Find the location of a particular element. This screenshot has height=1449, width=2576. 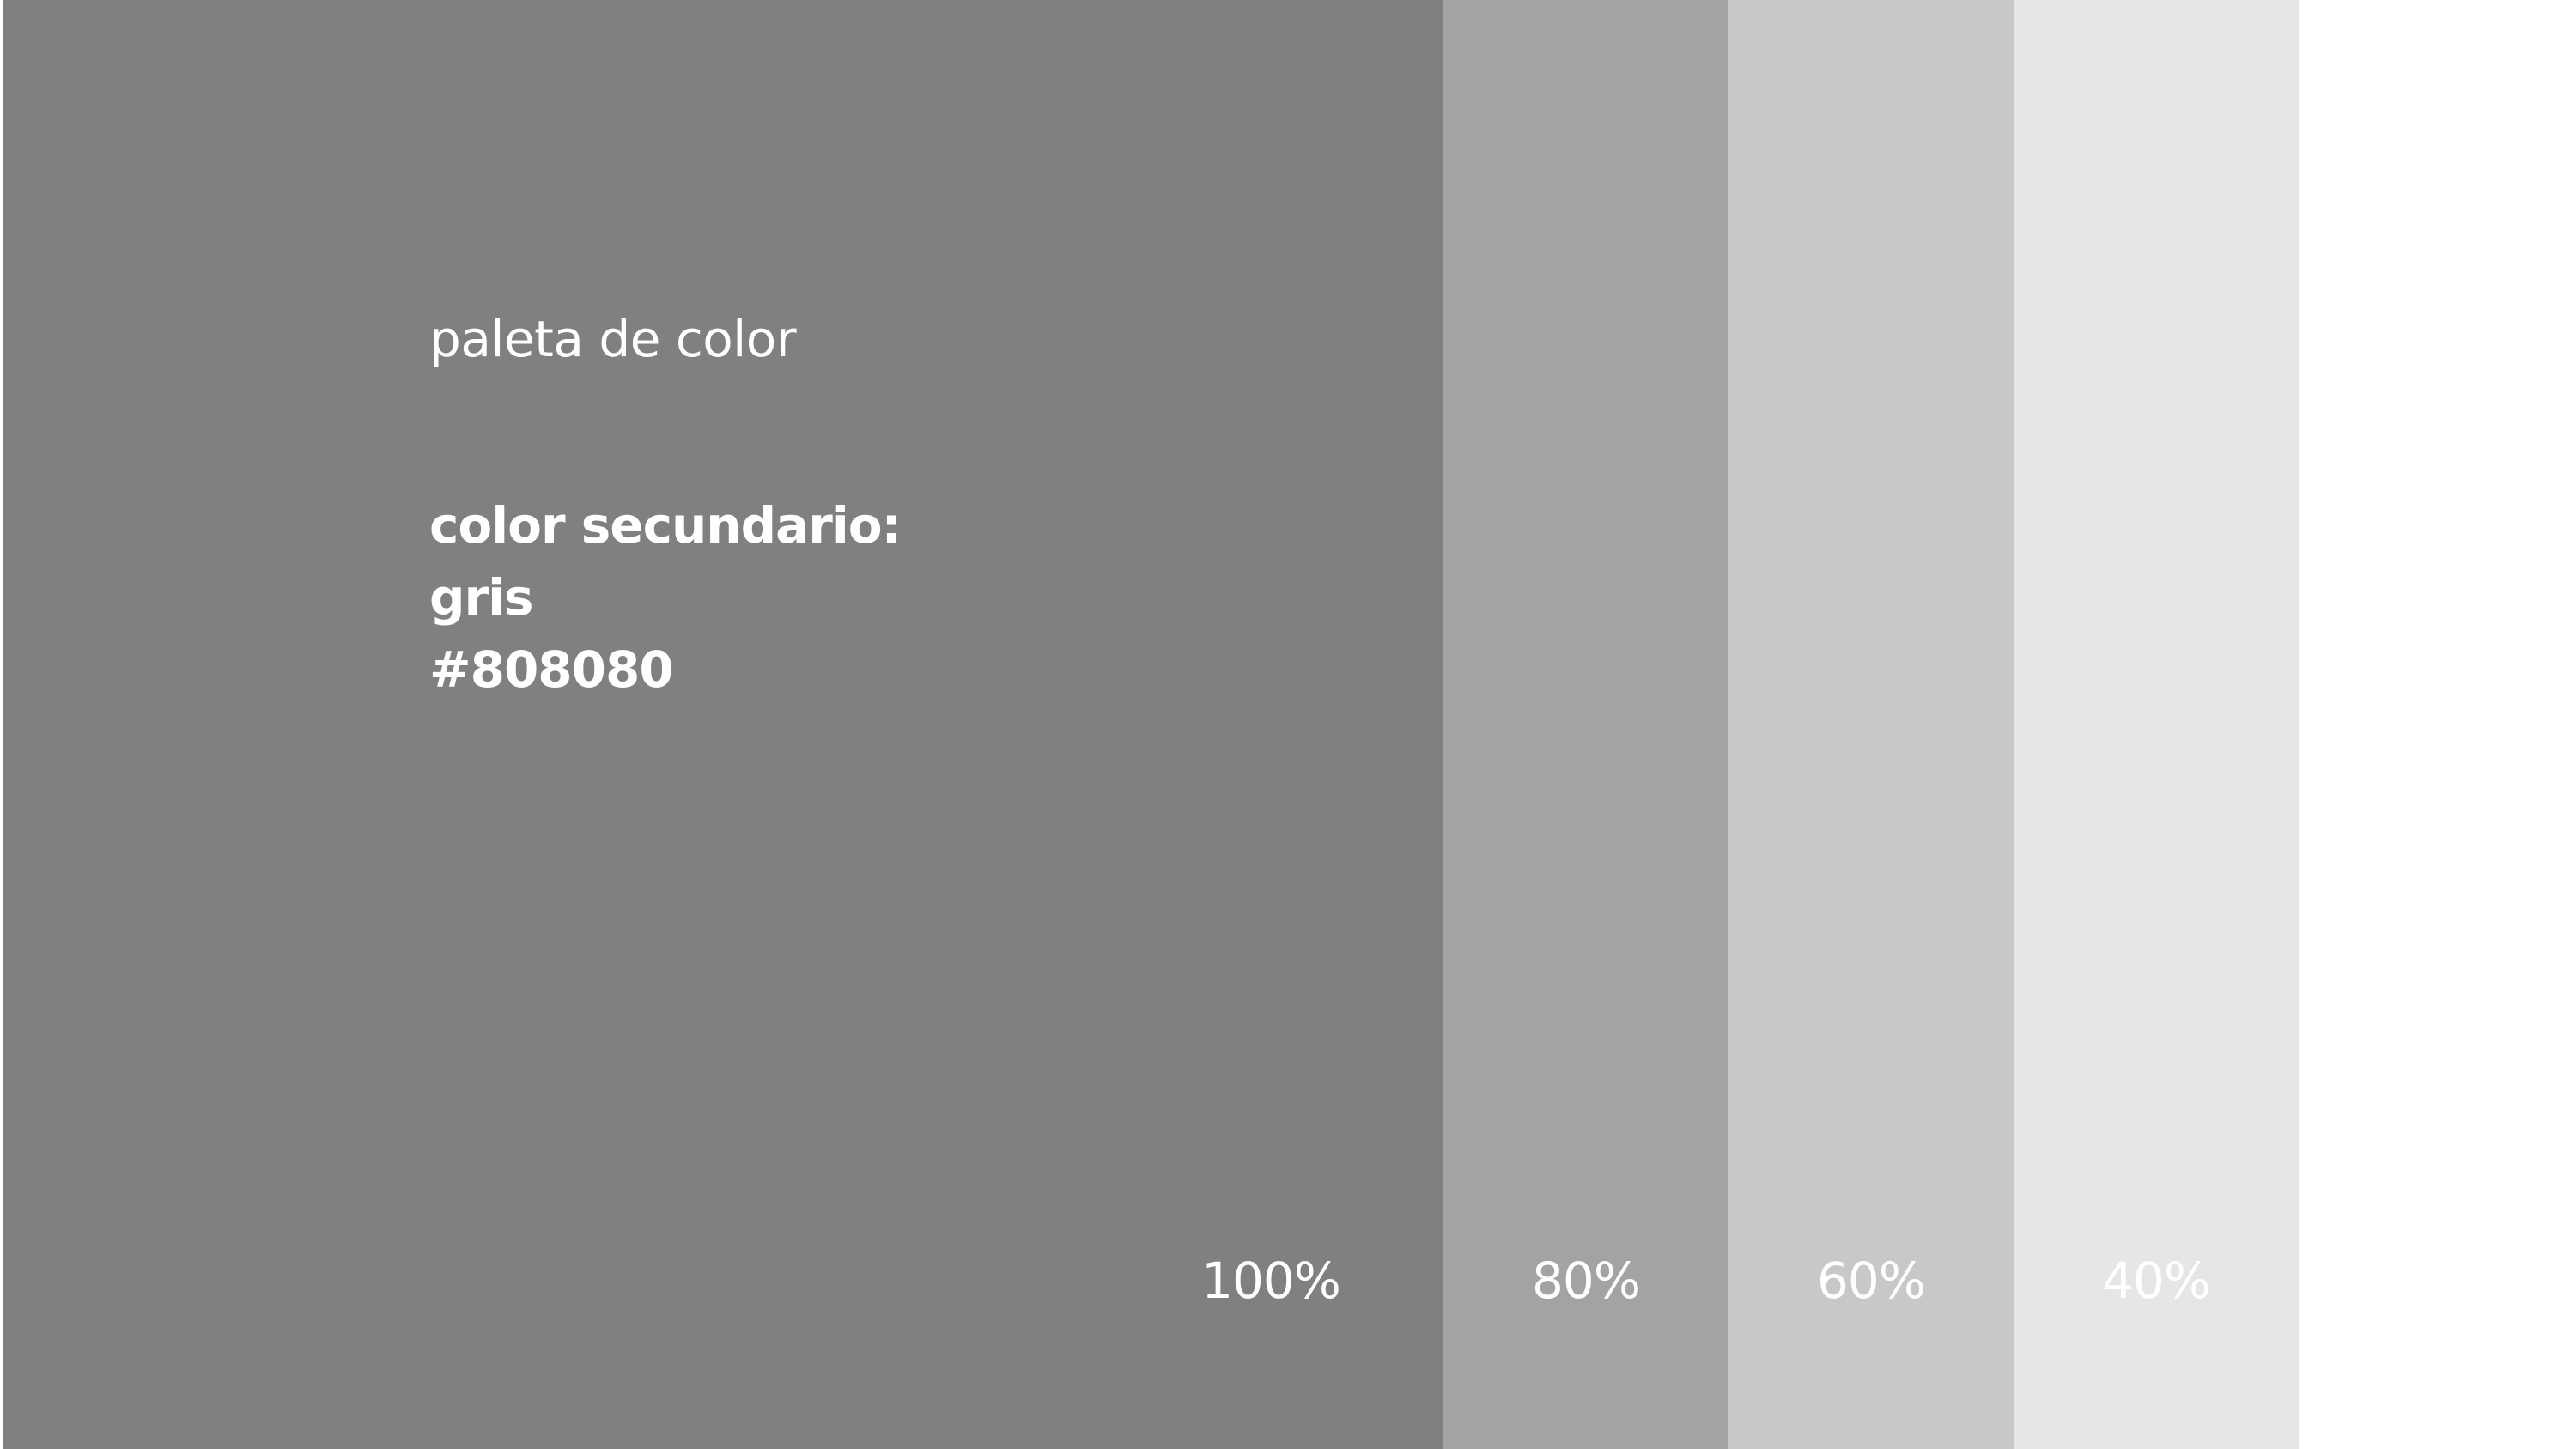

swatch-60-percent is located at coordinates (1871, 724).